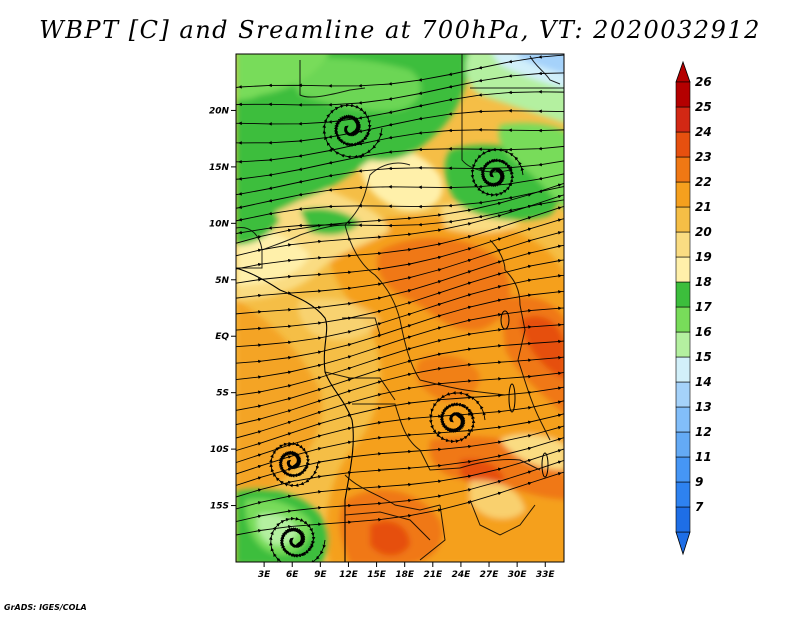 This screenshot has width=800, height=618. I want to click on grads-credit: GrADS: IGES/COLA, so click(45, 607).